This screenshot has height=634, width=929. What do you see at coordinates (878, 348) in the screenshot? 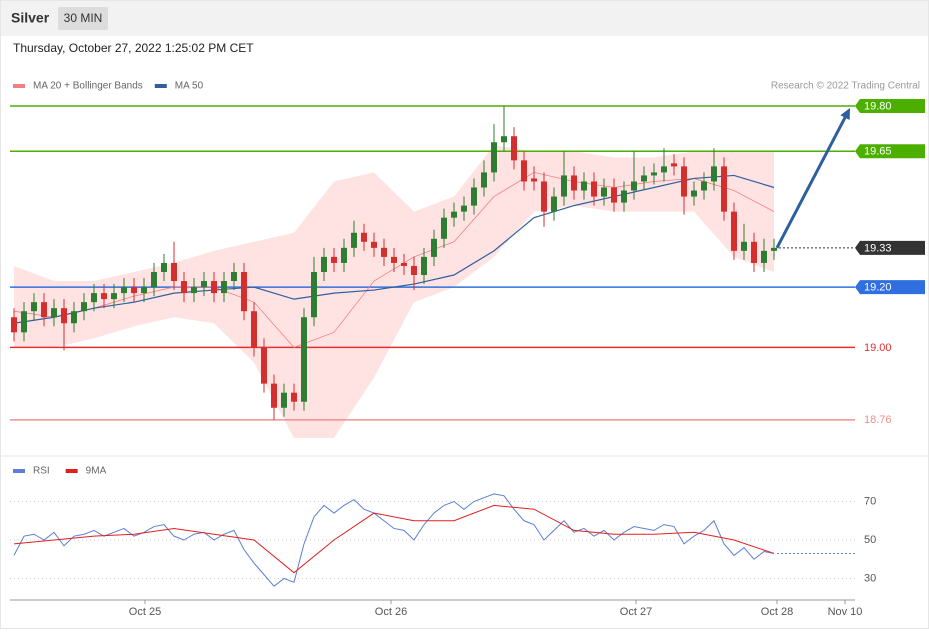
I see `level-label: 19.00` at bounding box center [878, 348].